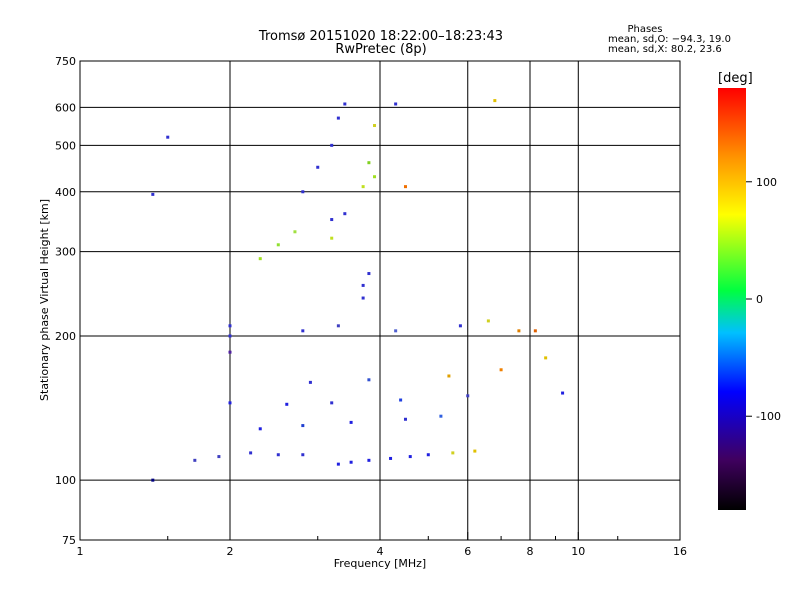  Describe the element at coordinates (44, 300) in the screenshot. I see `y-axis-label: Stationary phase Virtual Height [km]` at that location.